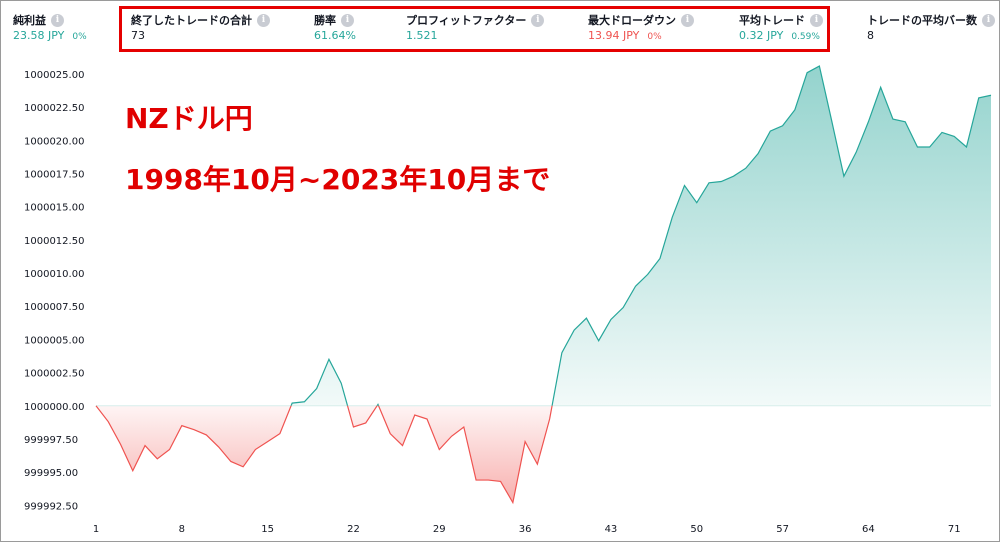 Image resolution: width=1000 pixels, height=542 pixels. I want to click on stat-label: 純利益 i, so click(50, 20).